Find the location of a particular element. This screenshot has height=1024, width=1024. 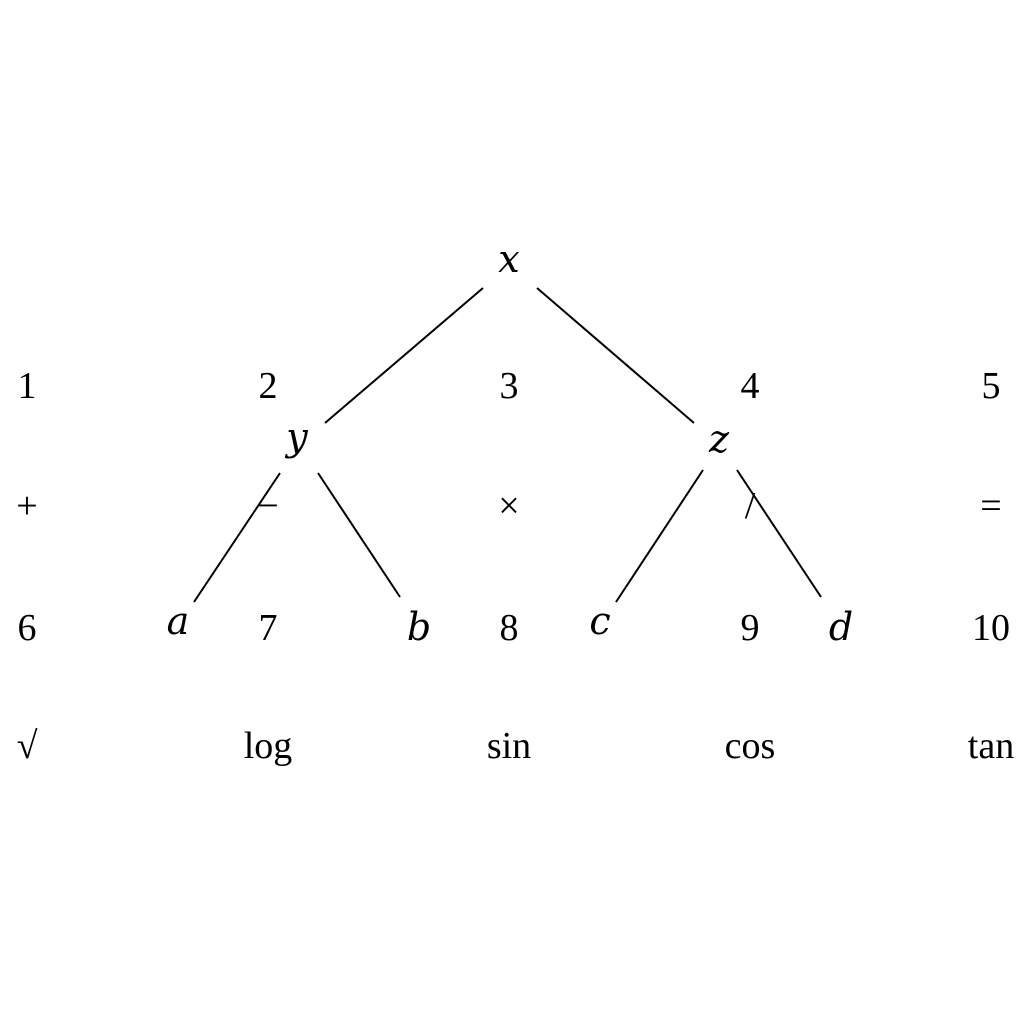

grid-cell-4: 4 is located at coordinates (750, 386).